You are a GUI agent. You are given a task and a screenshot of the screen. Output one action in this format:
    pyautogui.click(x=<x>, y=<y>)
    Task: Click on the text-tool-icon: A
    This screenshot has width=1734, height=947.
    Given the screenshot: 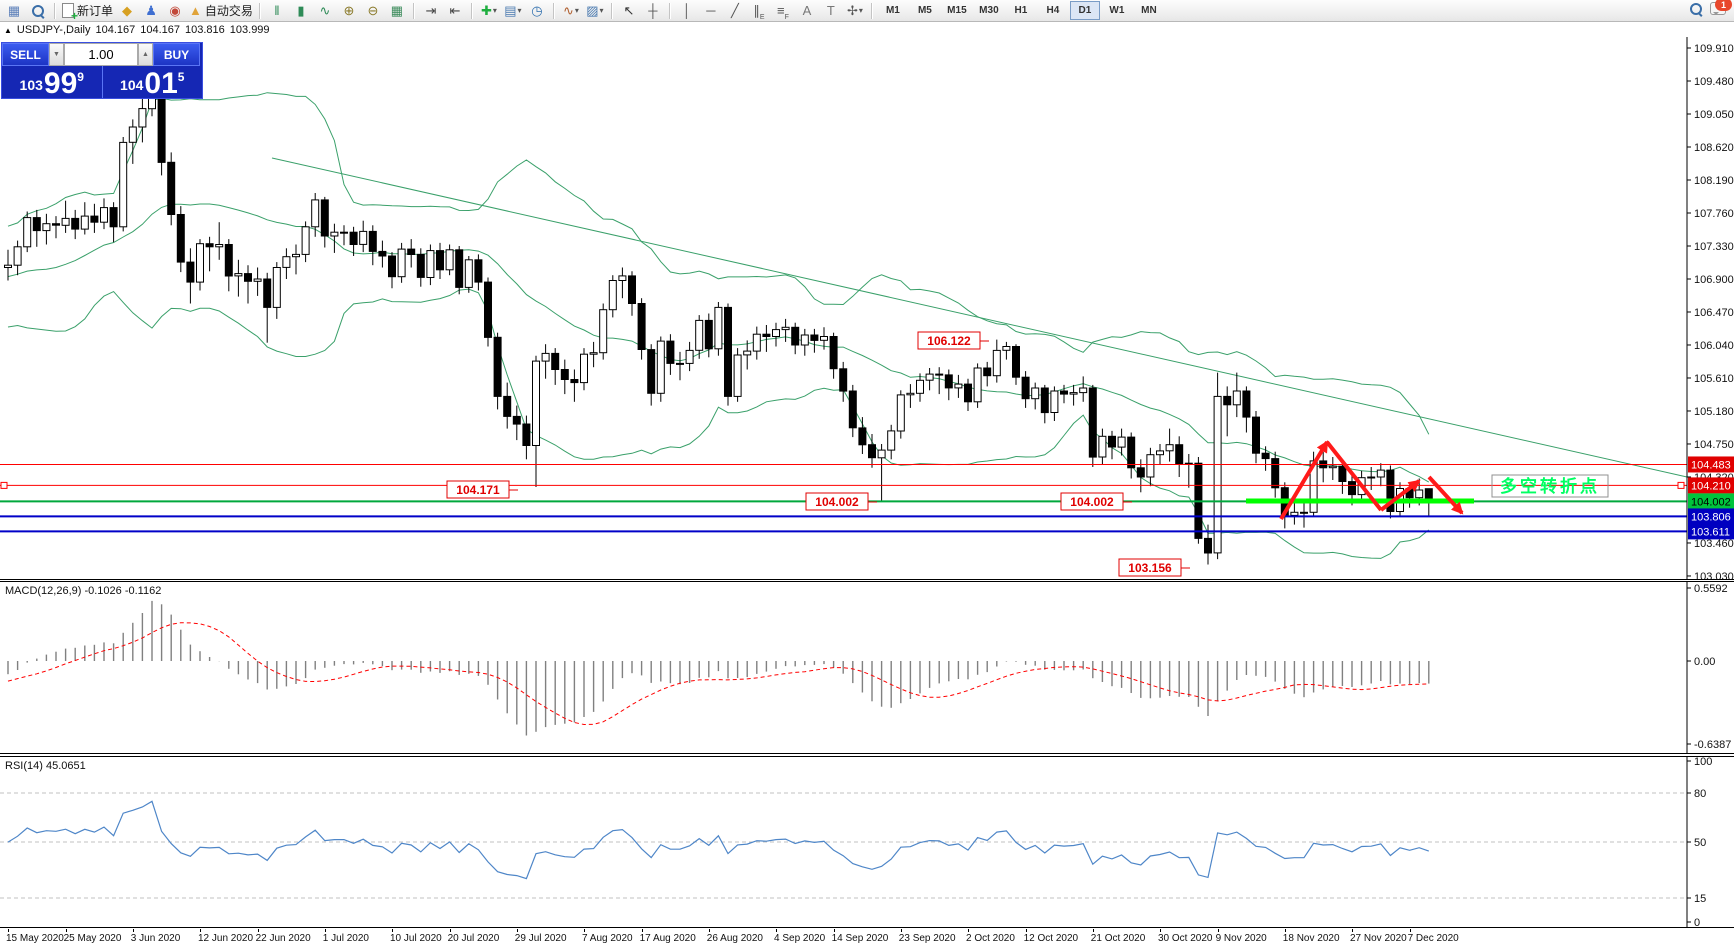 What is the action you would take?
    pyautogui.click(x=807, y=11)
    